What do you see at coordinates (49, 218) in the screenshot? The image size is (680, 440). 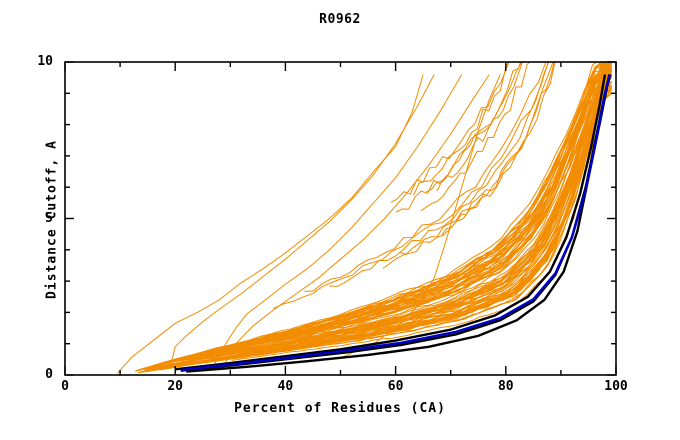 I see `y-tick-label: 5` at bounding box center [49, 218].